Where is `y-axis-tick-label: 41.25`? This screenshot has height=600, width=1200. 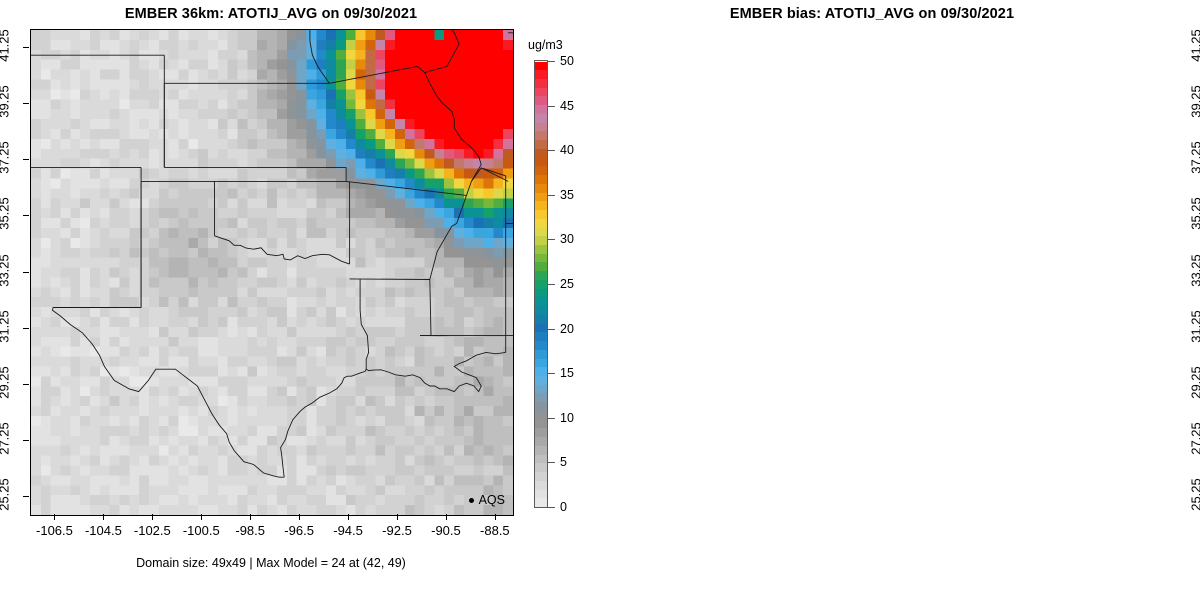 y-axis-tick-label: 41.25 is located at coordinates (1194, 45).